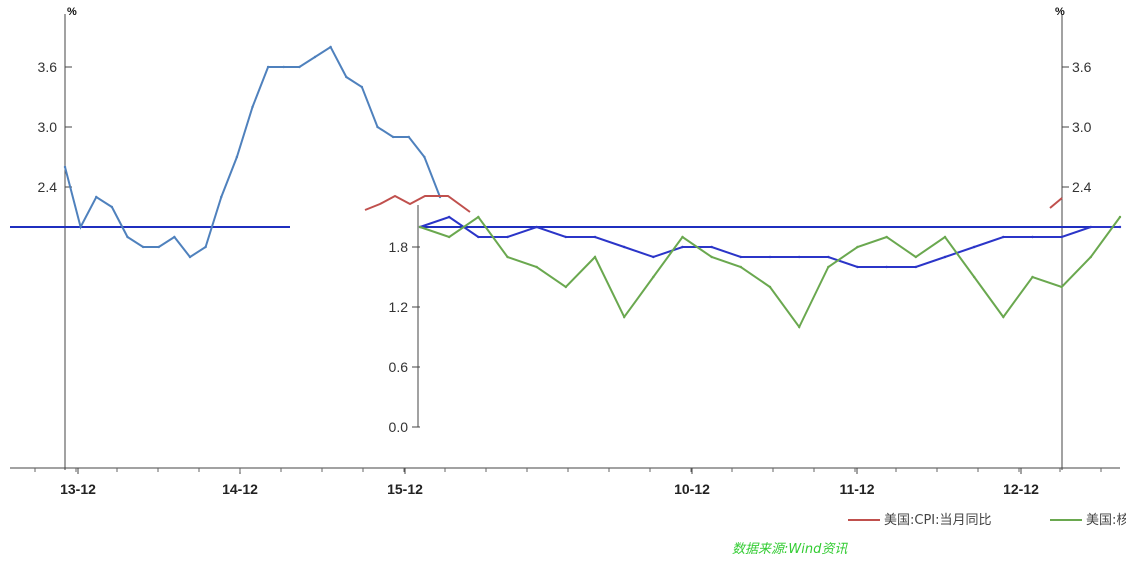  Describe the element at coordinates (399, 247) in the screenshot. I see `mid-tick-label: 1.8` at that location.